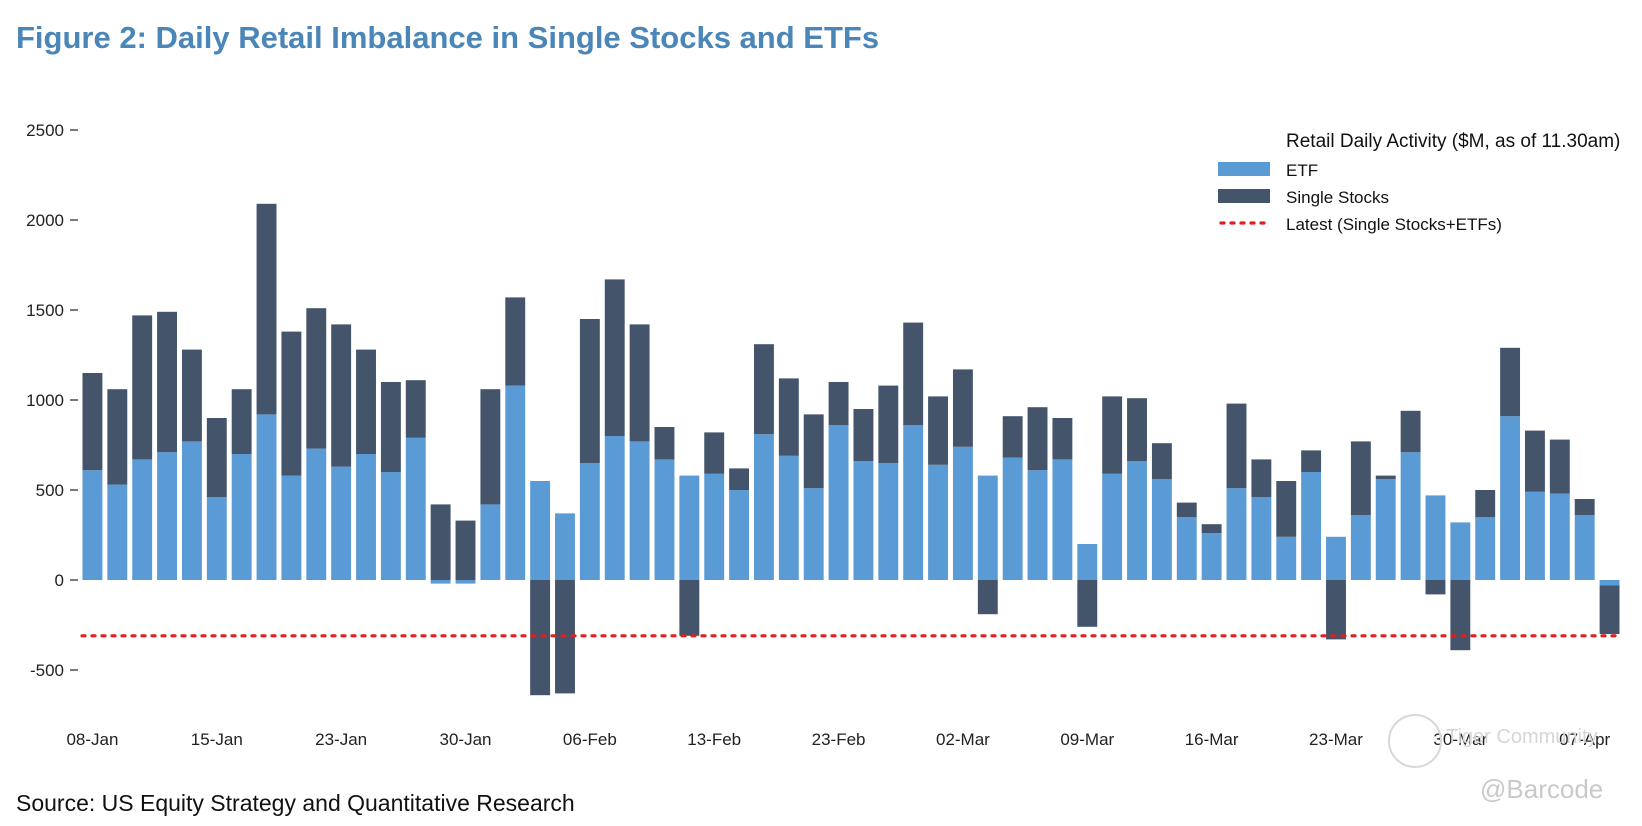  Describe the element at coordinates (45, 220) in the screenshot. I see `y-tick-label: 2000` at that location.